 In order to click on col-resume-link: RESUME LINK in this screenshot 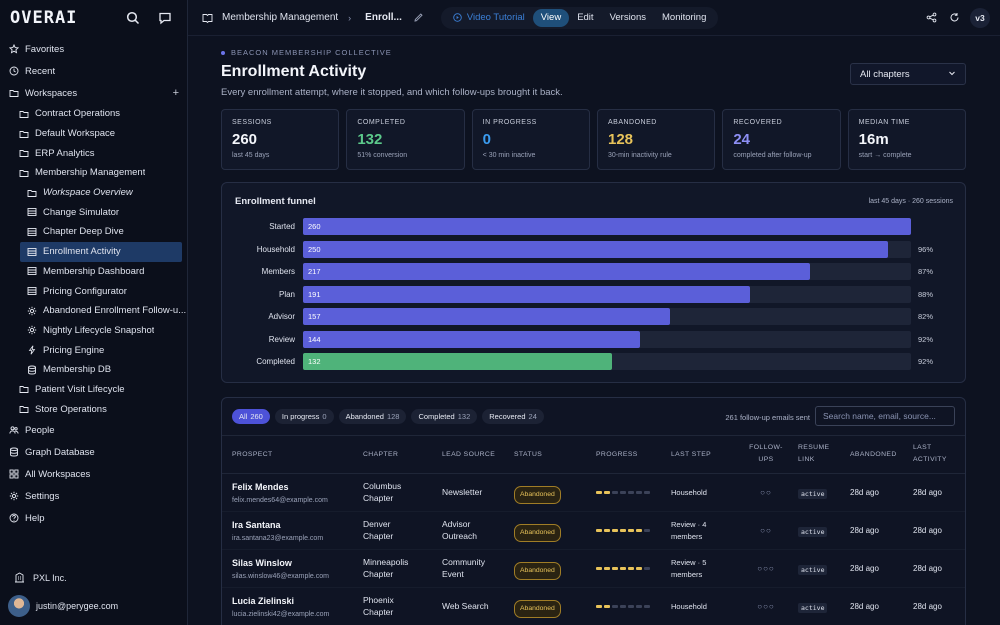, I will do `click(813, 454)`.